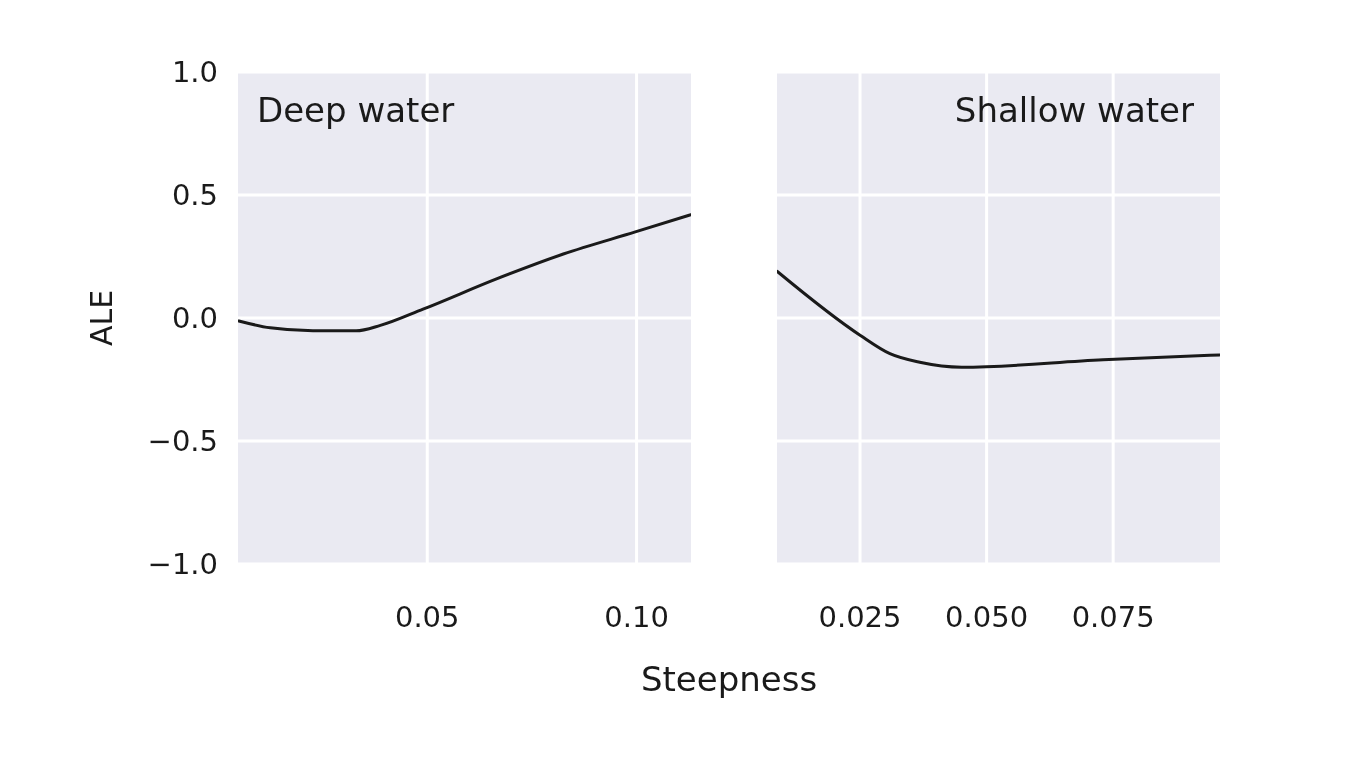  Describe the element at coordinates (182, 441) in the screenshot. I see `y-tick-label: −0.5` at that location.